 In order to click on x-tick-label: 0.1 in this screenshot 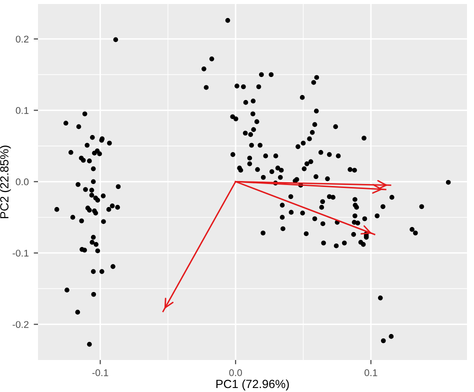, I will do `click(371, 372)`.